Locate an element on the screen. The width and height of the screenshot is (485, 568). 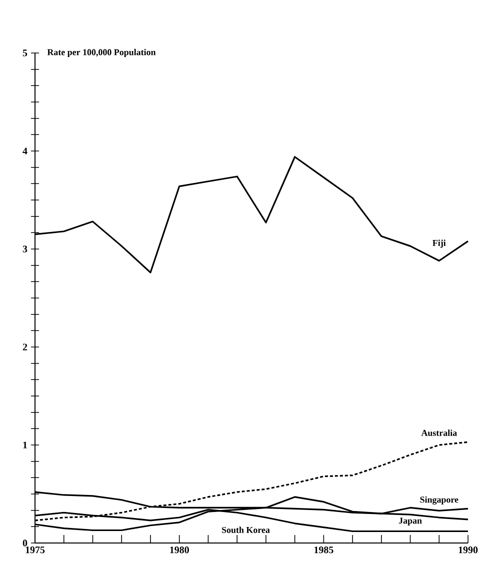
x-tick-label: 1990 is located at coordinates (468, 550).